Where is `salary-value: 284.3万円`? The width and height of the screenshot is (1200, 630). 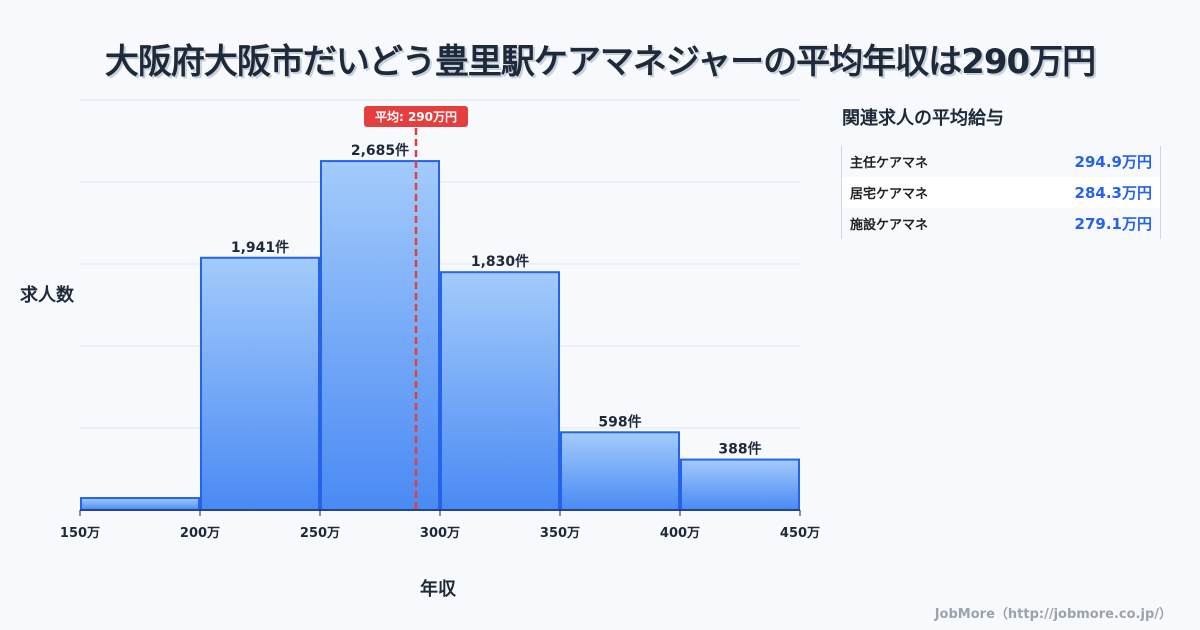
salary-value: 284.3万円 is located at coordinates (1113, 193).